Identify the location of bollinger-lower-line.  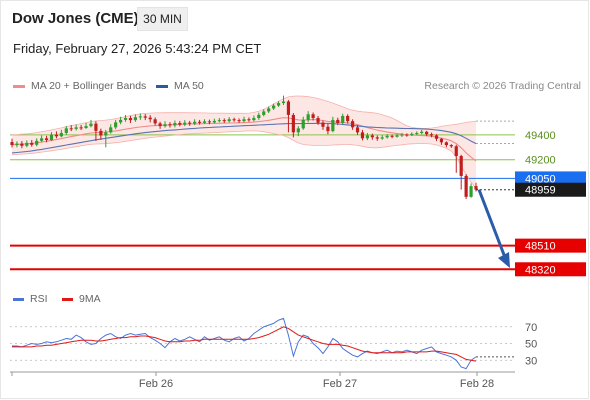
(244, 159).